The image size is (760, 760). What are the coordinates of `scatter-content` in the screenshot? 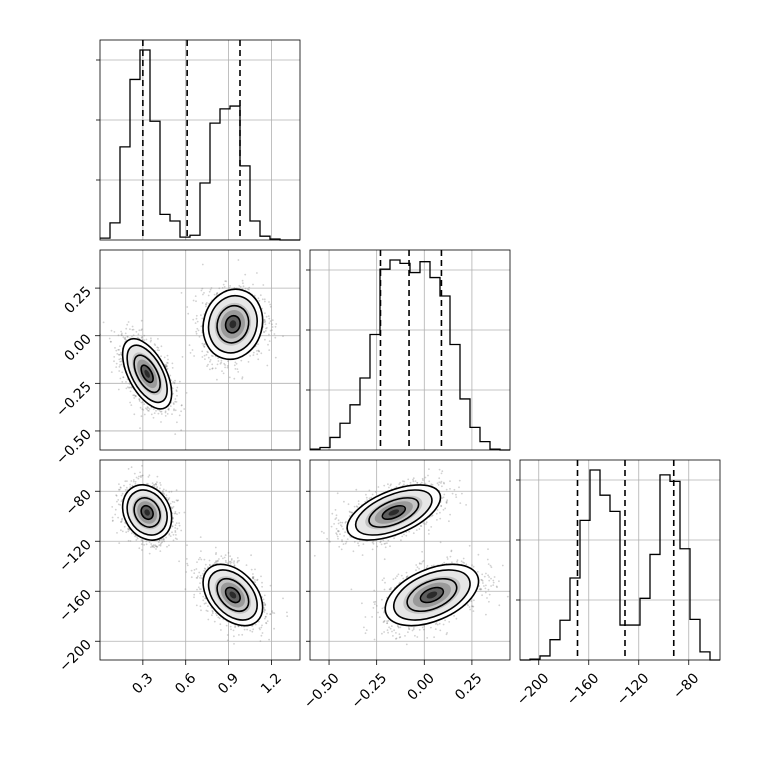 It's located at (191, 347).